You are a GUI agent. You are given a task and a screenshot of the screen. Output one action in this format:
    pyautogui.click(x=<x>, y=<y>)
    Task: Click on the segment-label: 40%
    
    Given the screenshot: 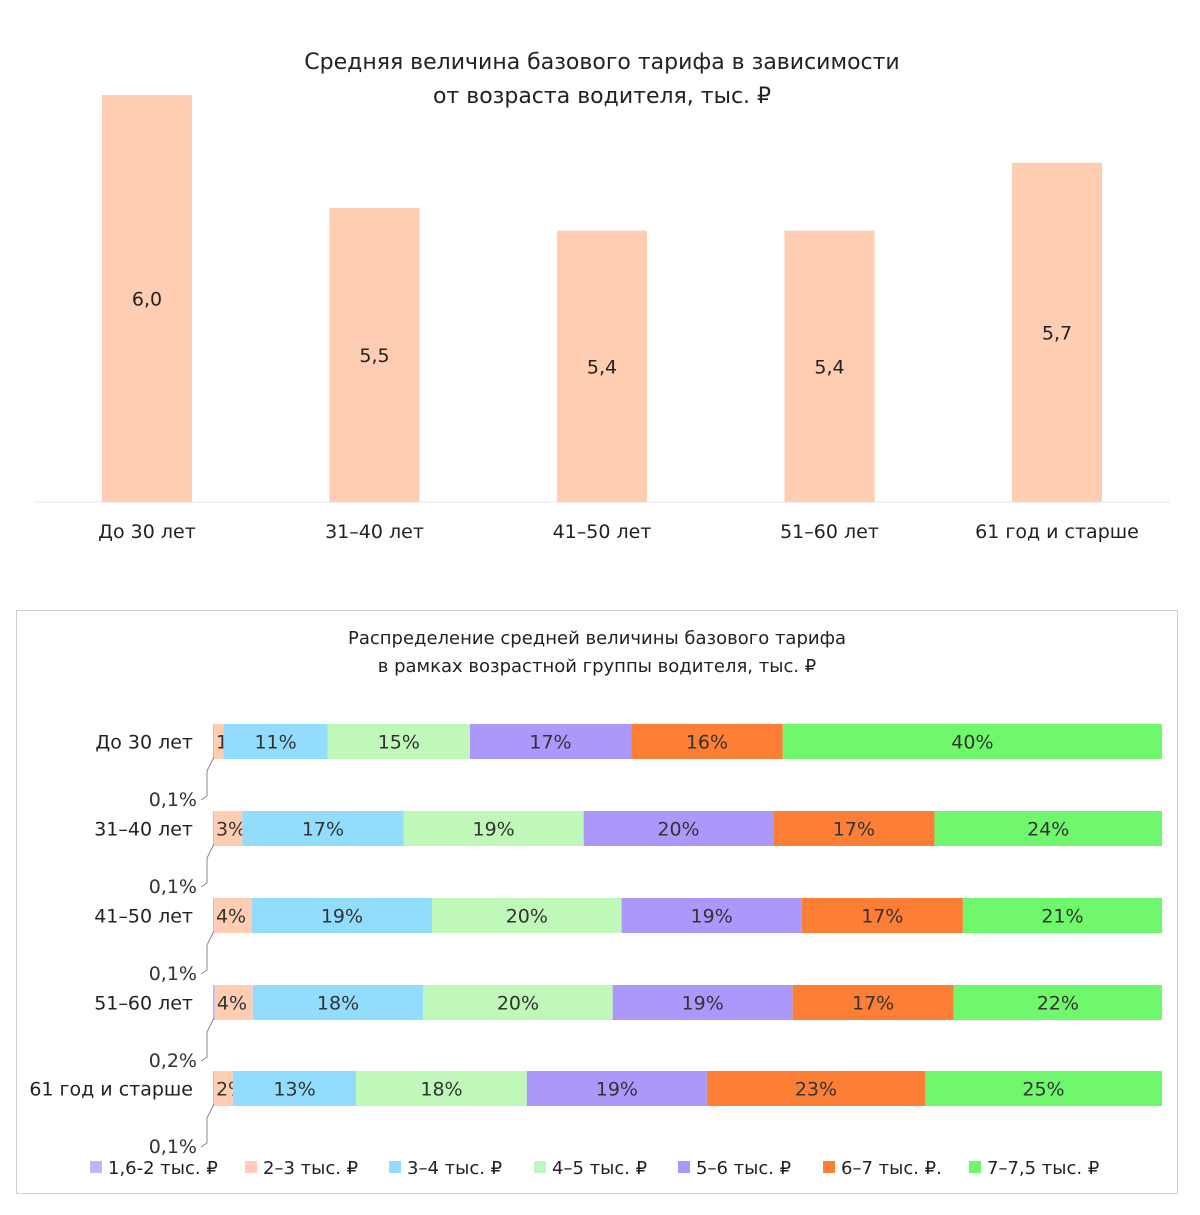 What is the action you would take?
    pyautogui.click(x=972, y=743)
    